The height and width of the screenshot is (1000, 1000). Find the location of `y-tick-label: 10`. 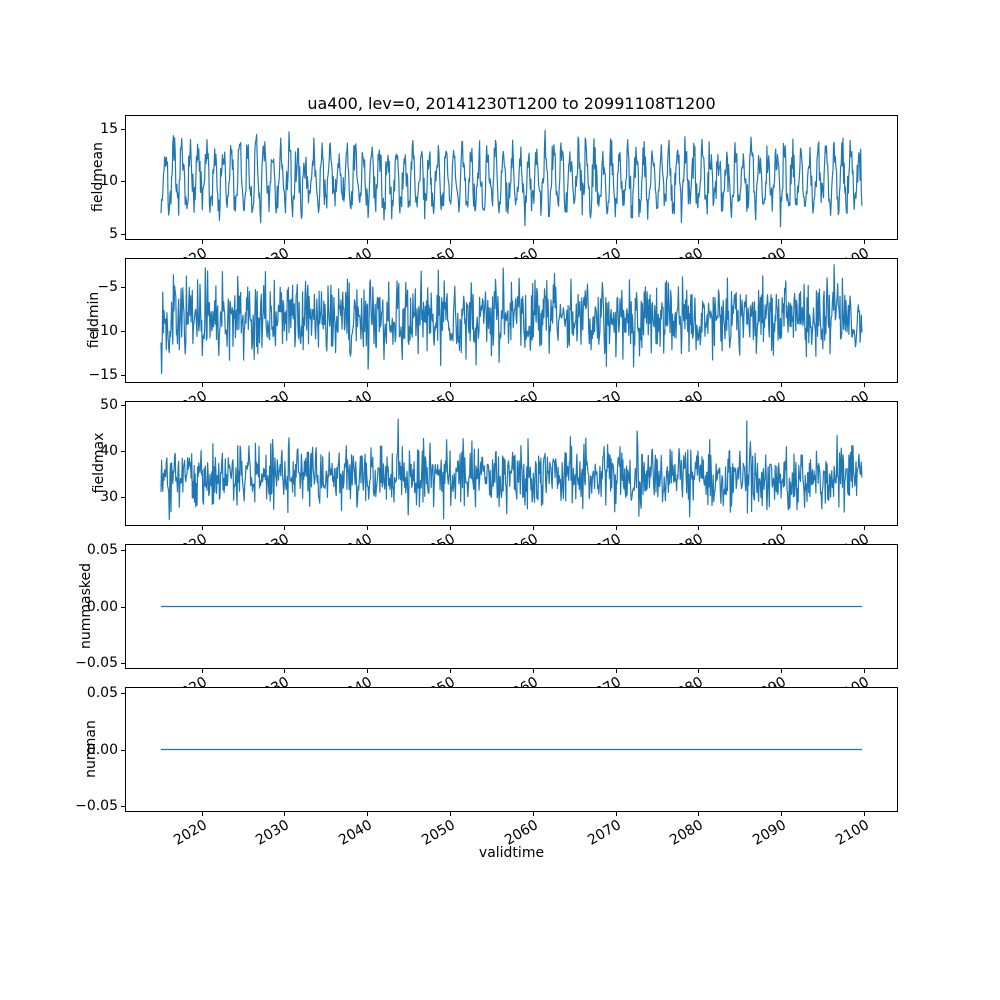

y-tick-label: 10 is located at coordinates (109, 181).